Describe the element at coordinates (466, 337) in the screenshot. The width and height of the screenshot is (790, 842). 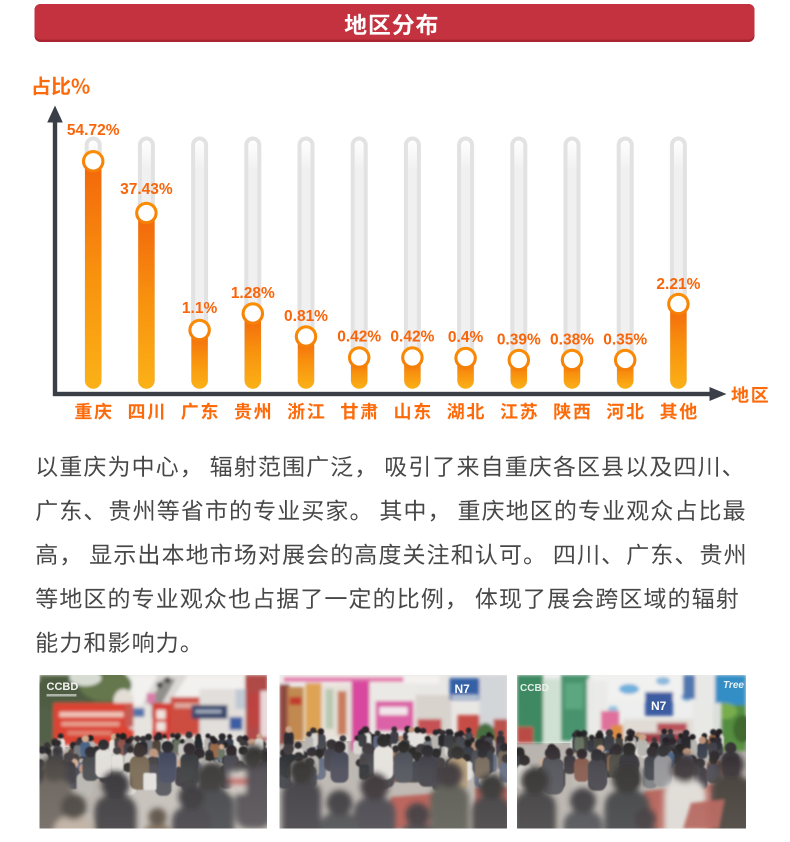
I see `svg-text: 0.4%` at that location.